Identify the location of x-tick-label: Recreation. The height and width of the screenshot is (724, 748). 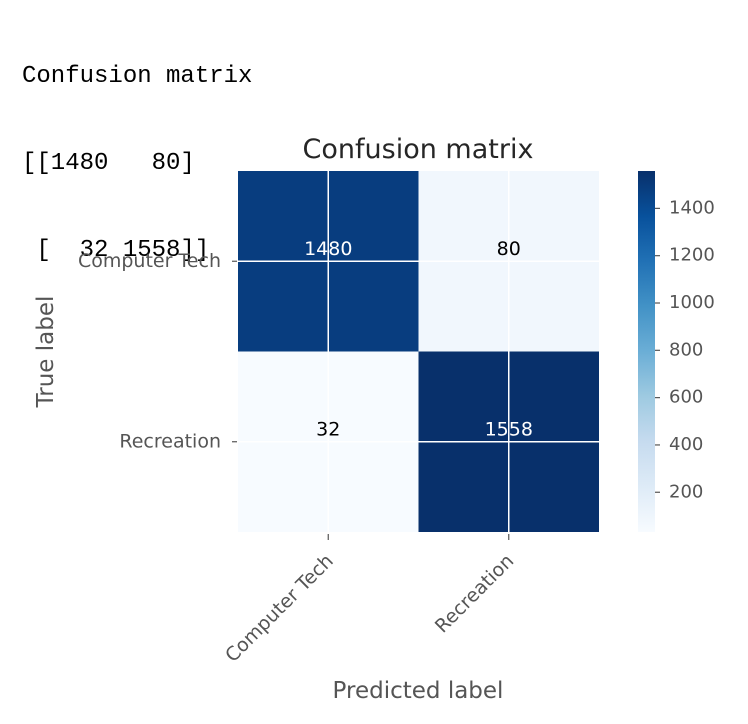
(474, 593).